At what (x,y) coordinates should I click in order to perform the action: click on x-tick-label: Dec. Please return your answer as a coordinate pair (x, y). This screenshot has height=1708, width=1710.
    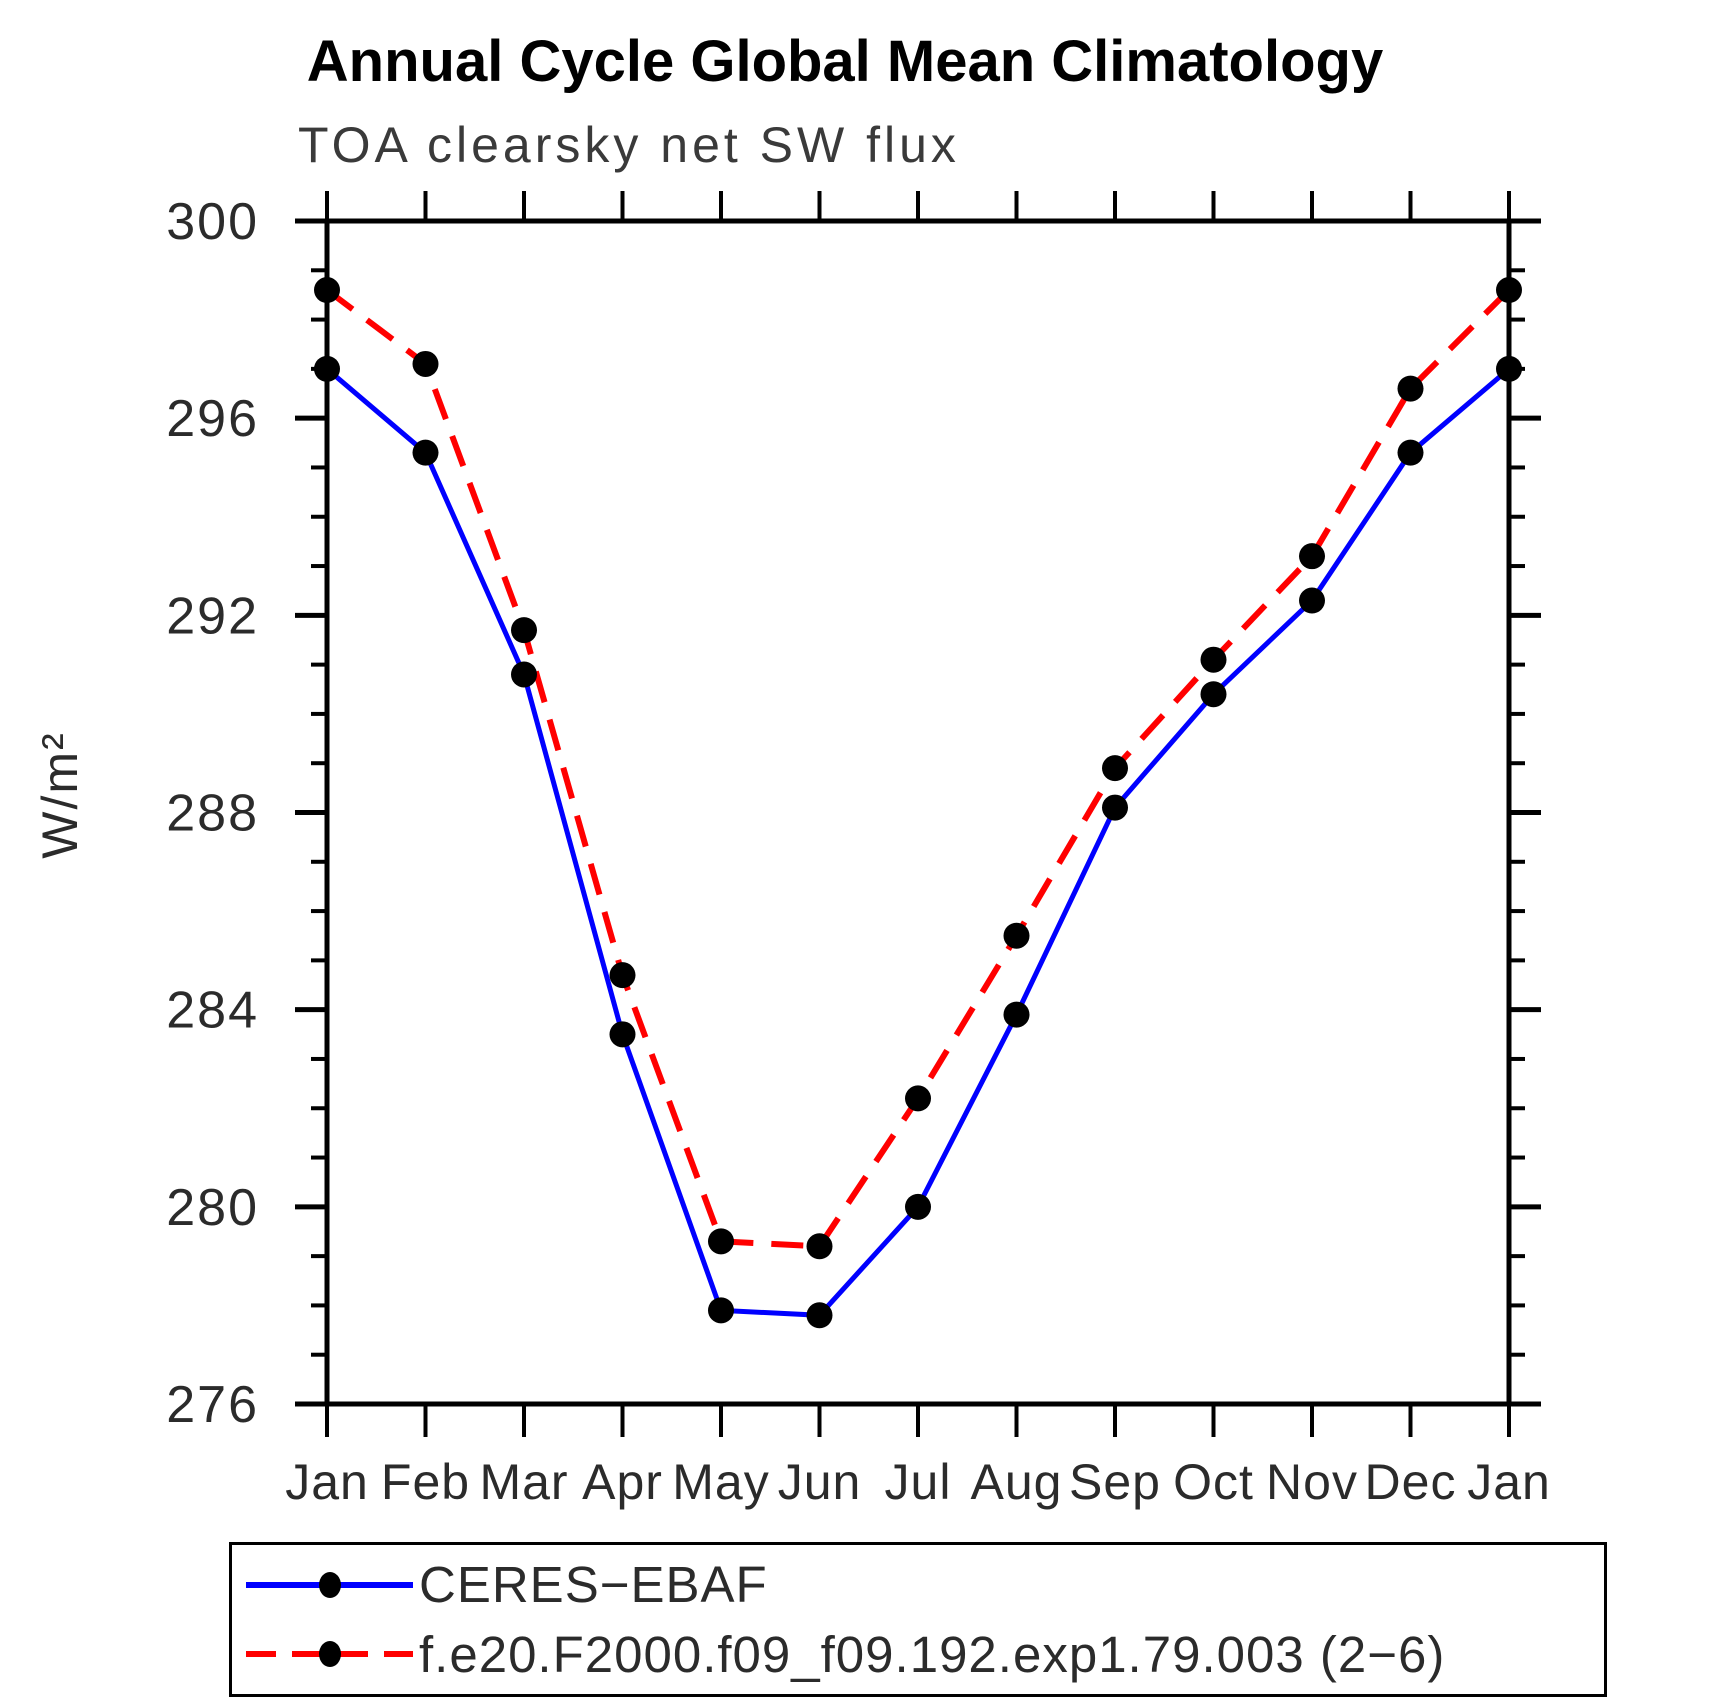
    Looking at the image, I should click on (1411, 1482).